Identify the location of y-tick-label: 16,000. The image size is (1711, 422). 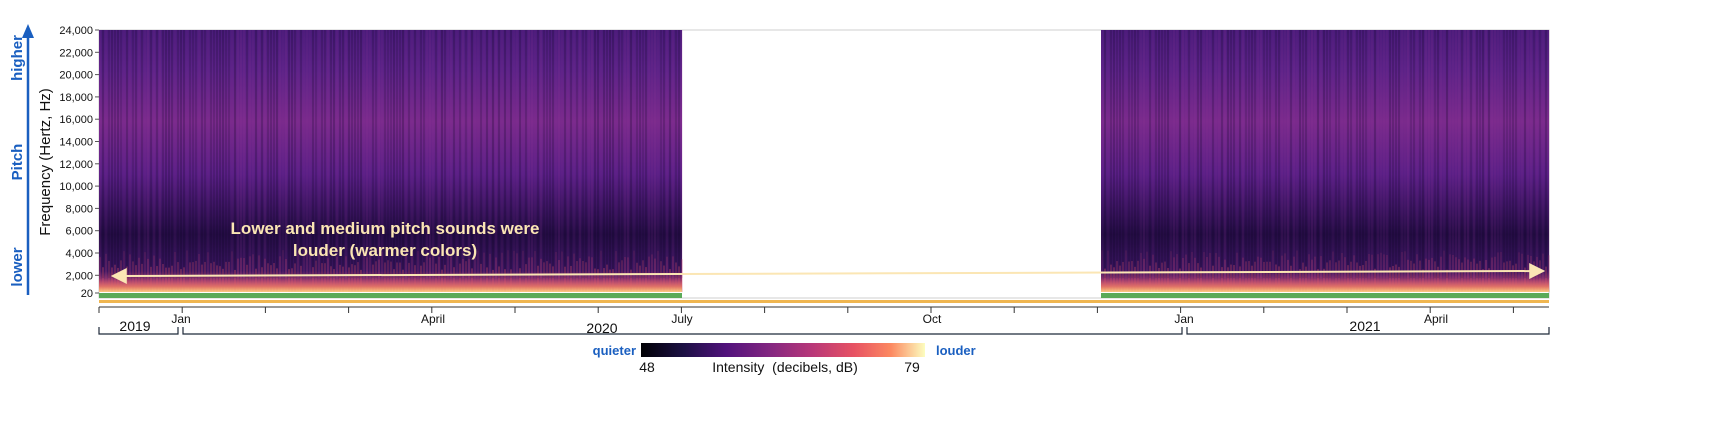
(76, 120).